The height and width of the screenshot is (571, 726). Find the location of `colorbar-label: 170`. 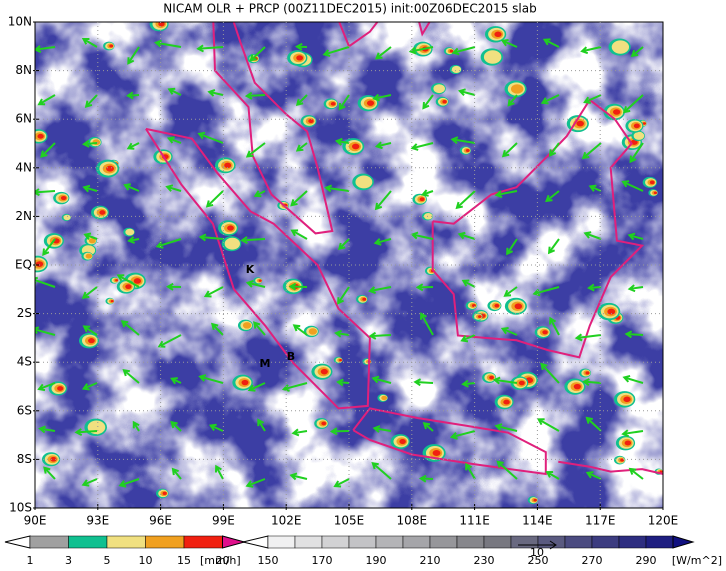

colorbar-label: 170 is located at coordinates (322, 560).